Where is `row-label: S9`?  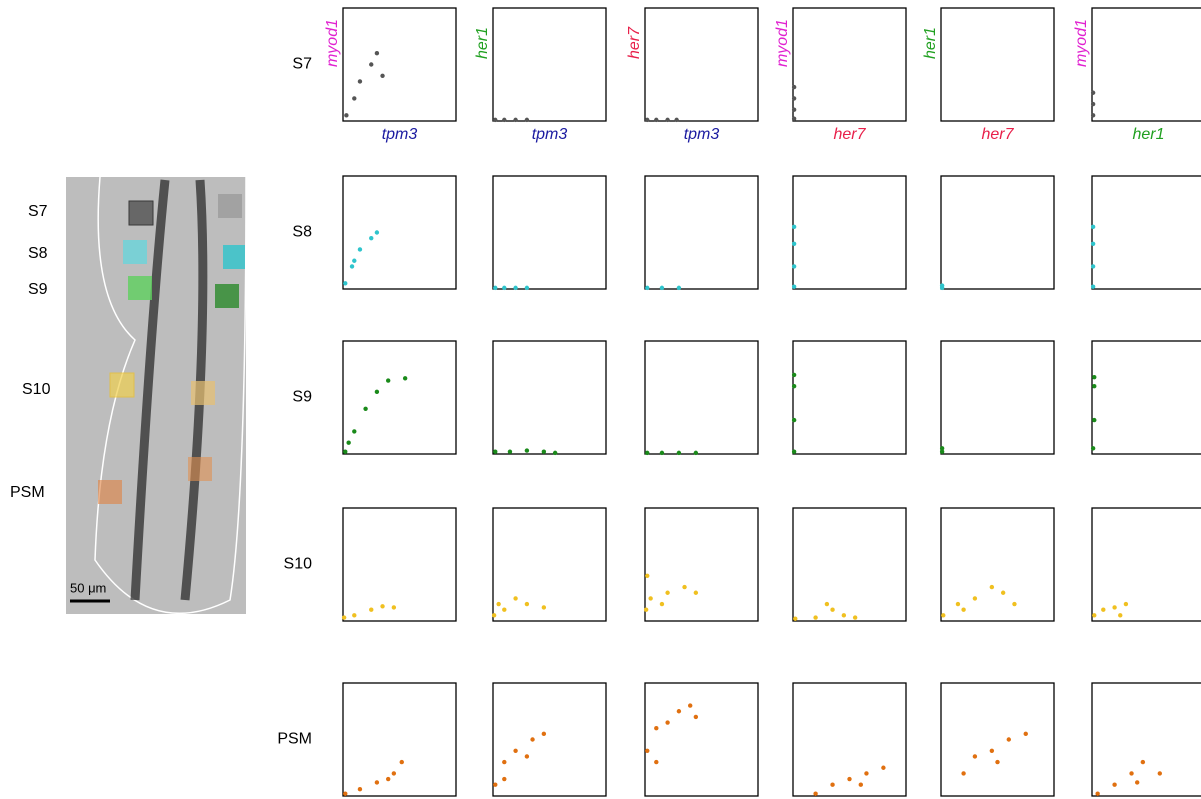 row-label: S9 is located at coordinates (302, 397).